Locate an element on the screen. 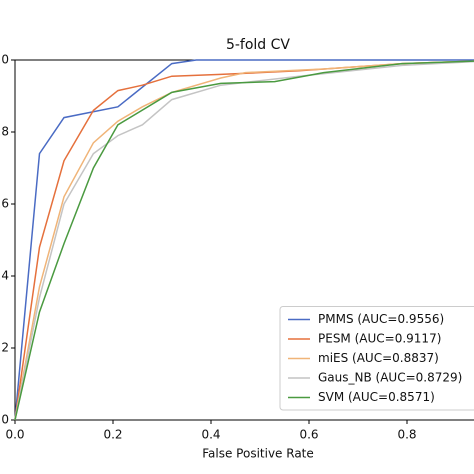 The height and width of the screenshot is (474, 474). x-tick-label: 0.2 is located at coordinates (112, 435).